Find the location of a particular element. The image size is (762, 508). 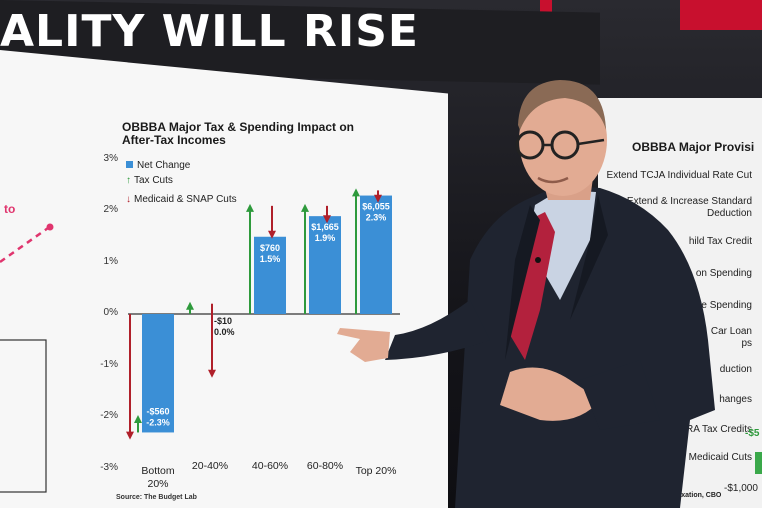

legend-net-change: Net Change is located at coordinates (158, 165).